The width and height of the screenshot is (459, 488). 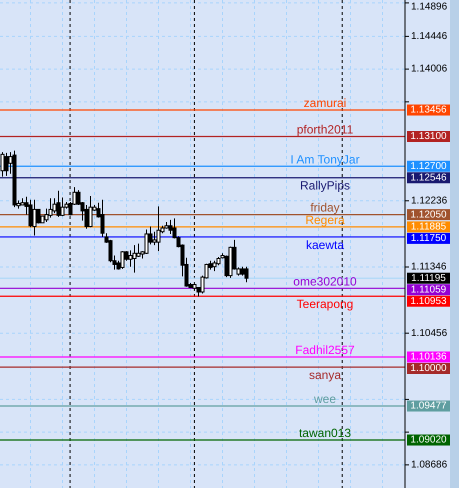 I want to click on text: 1.09477, so click(x=429, y=406).